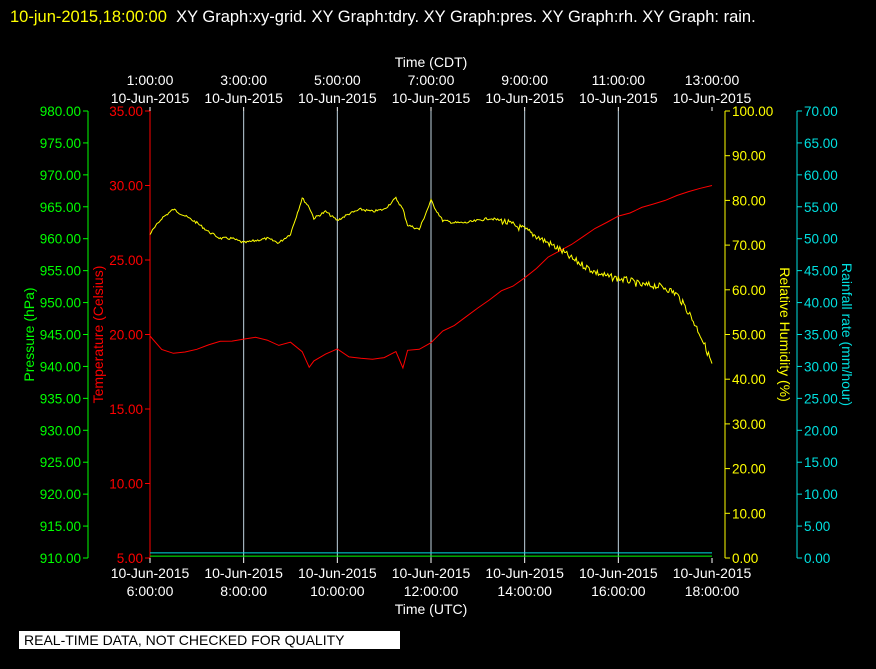 This screenshot has height=669, width=876. What do you see at coordinates (821, 398) in the screenshot?
I see `rain-tick-label: 25.00` at bounding box center [821, 398].